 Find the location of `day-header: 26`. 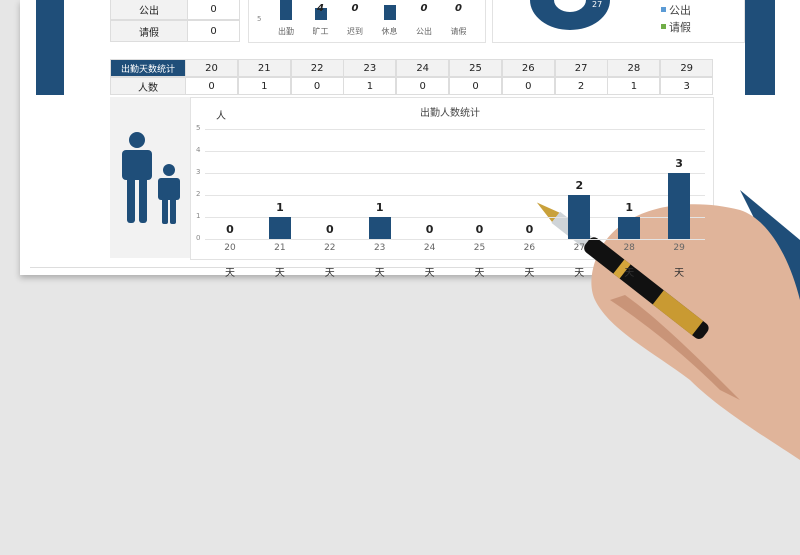

day-header: 26 is located at coordinates (528, 68).